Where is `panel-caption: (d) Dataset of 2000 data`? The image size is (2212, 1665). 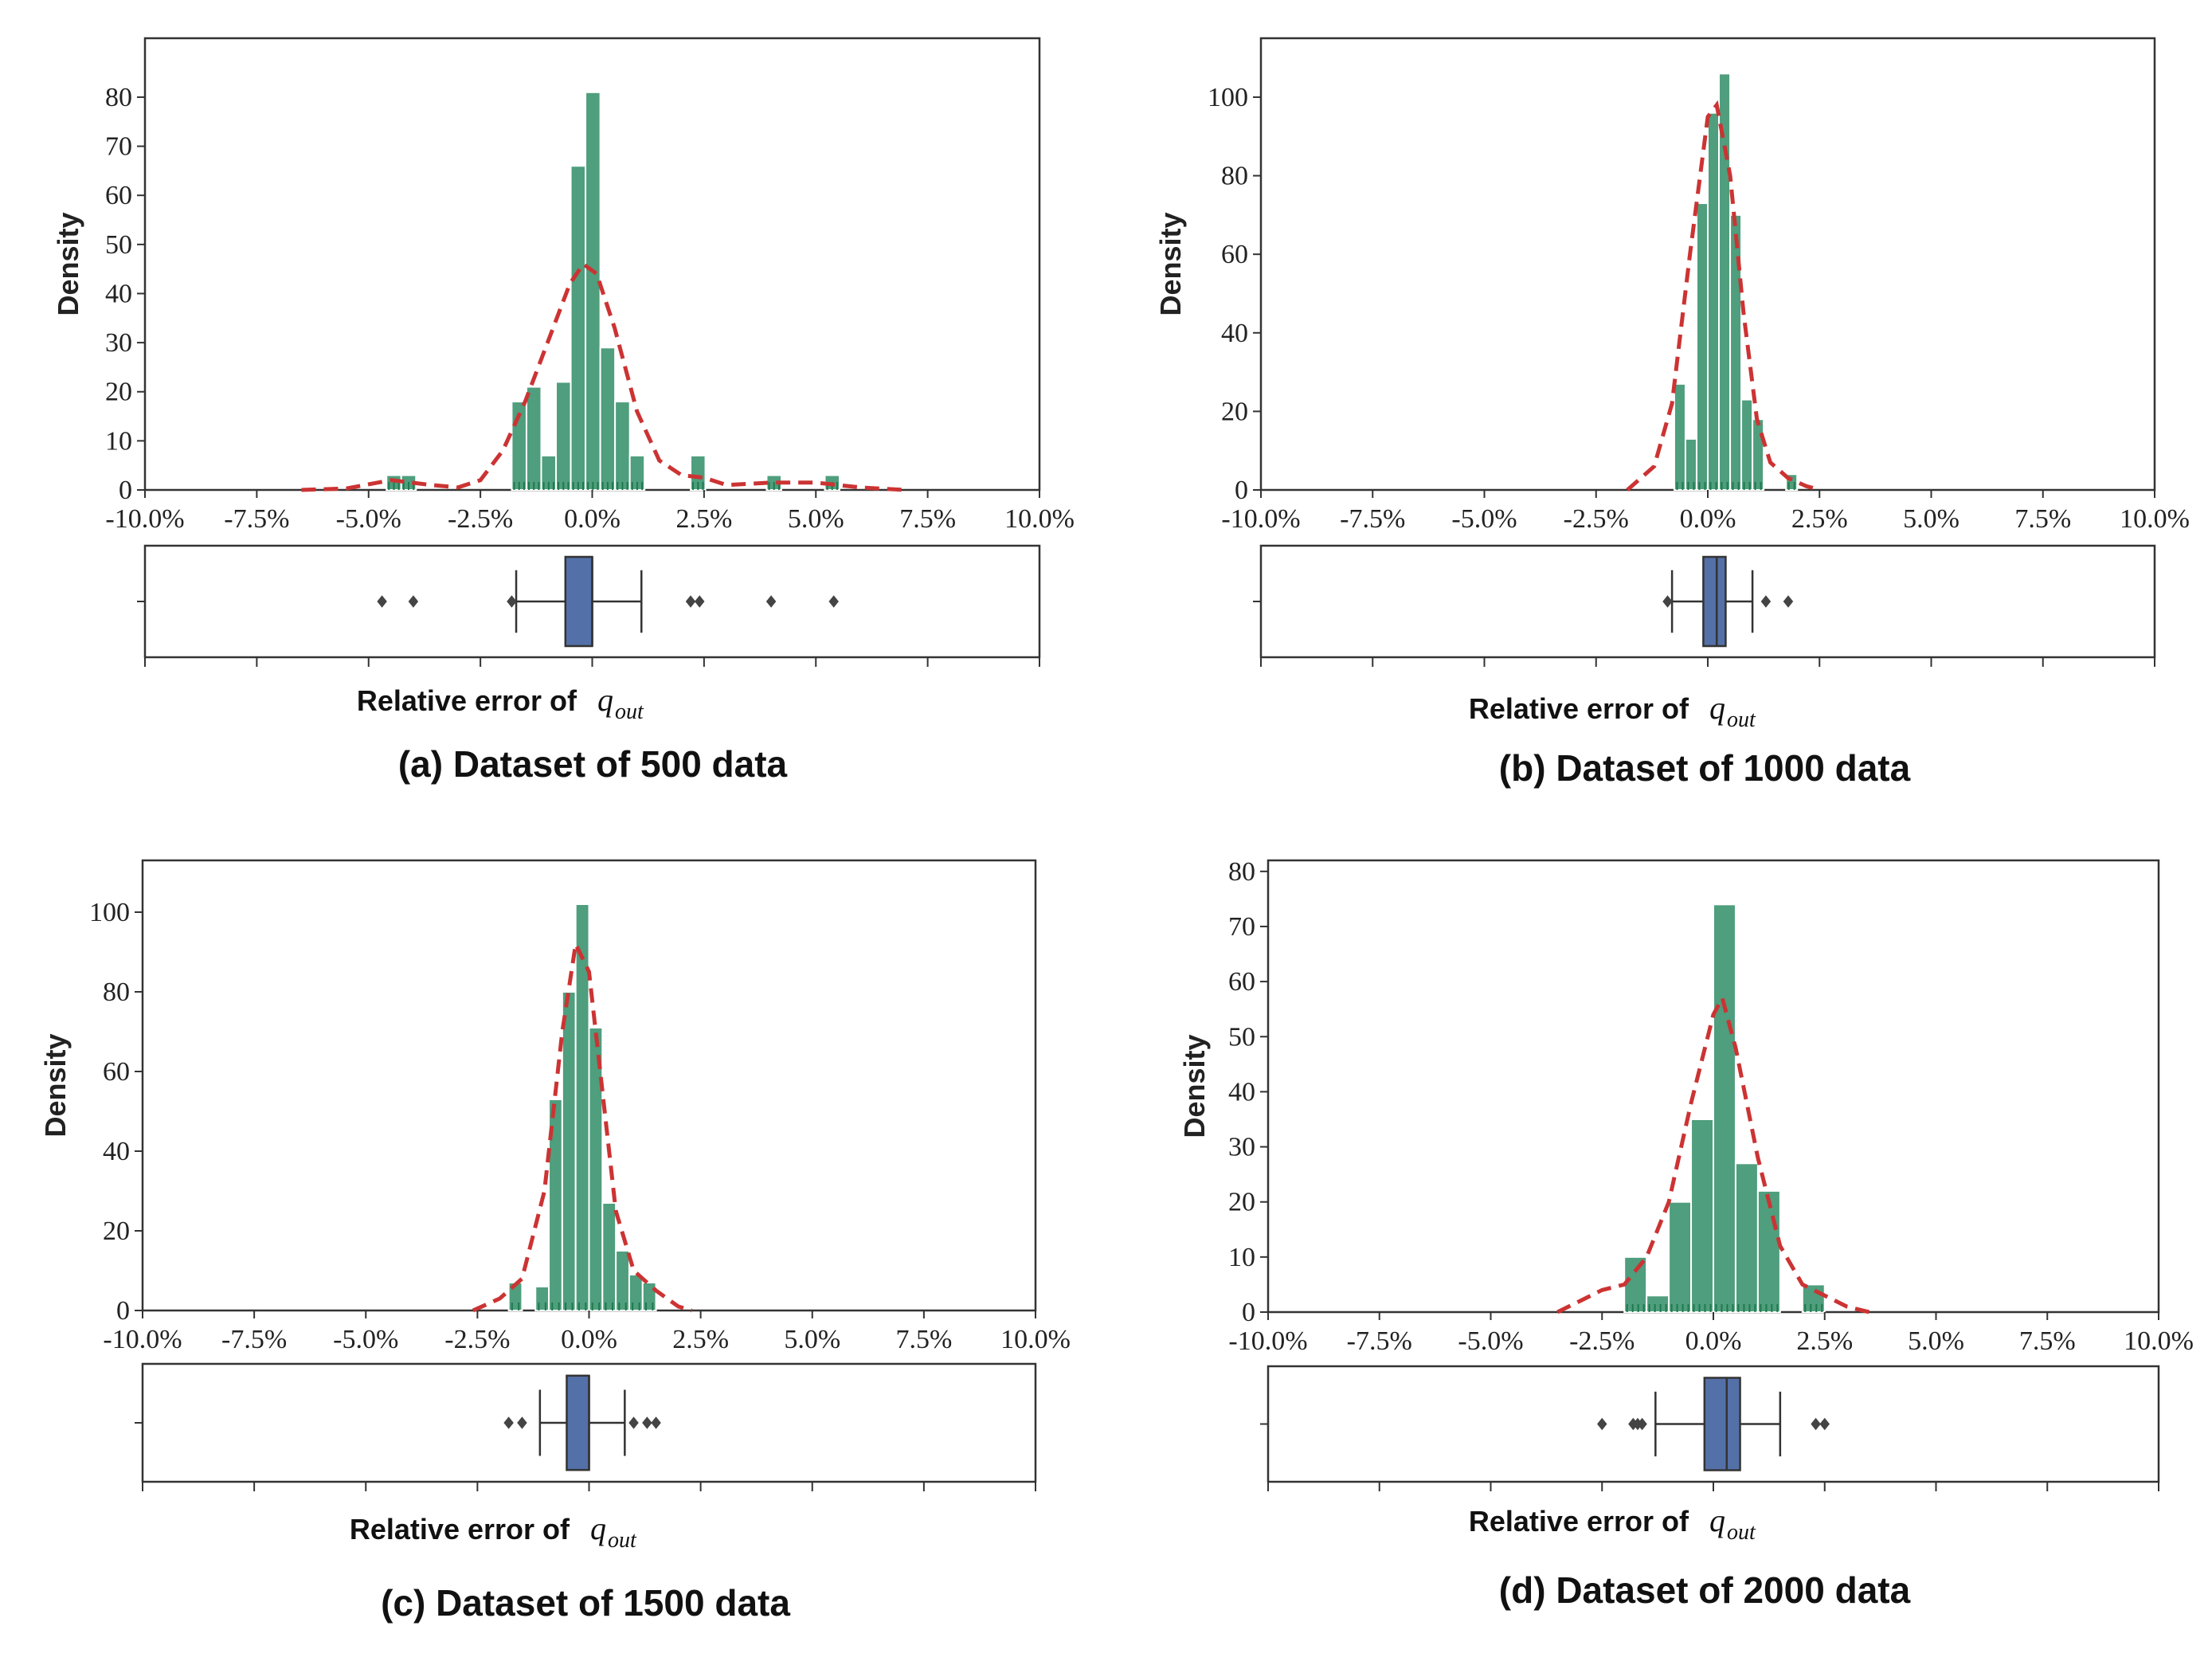 panel-caption: (d) Dataset of 2000 data is located at coordinates (1705, 1590).